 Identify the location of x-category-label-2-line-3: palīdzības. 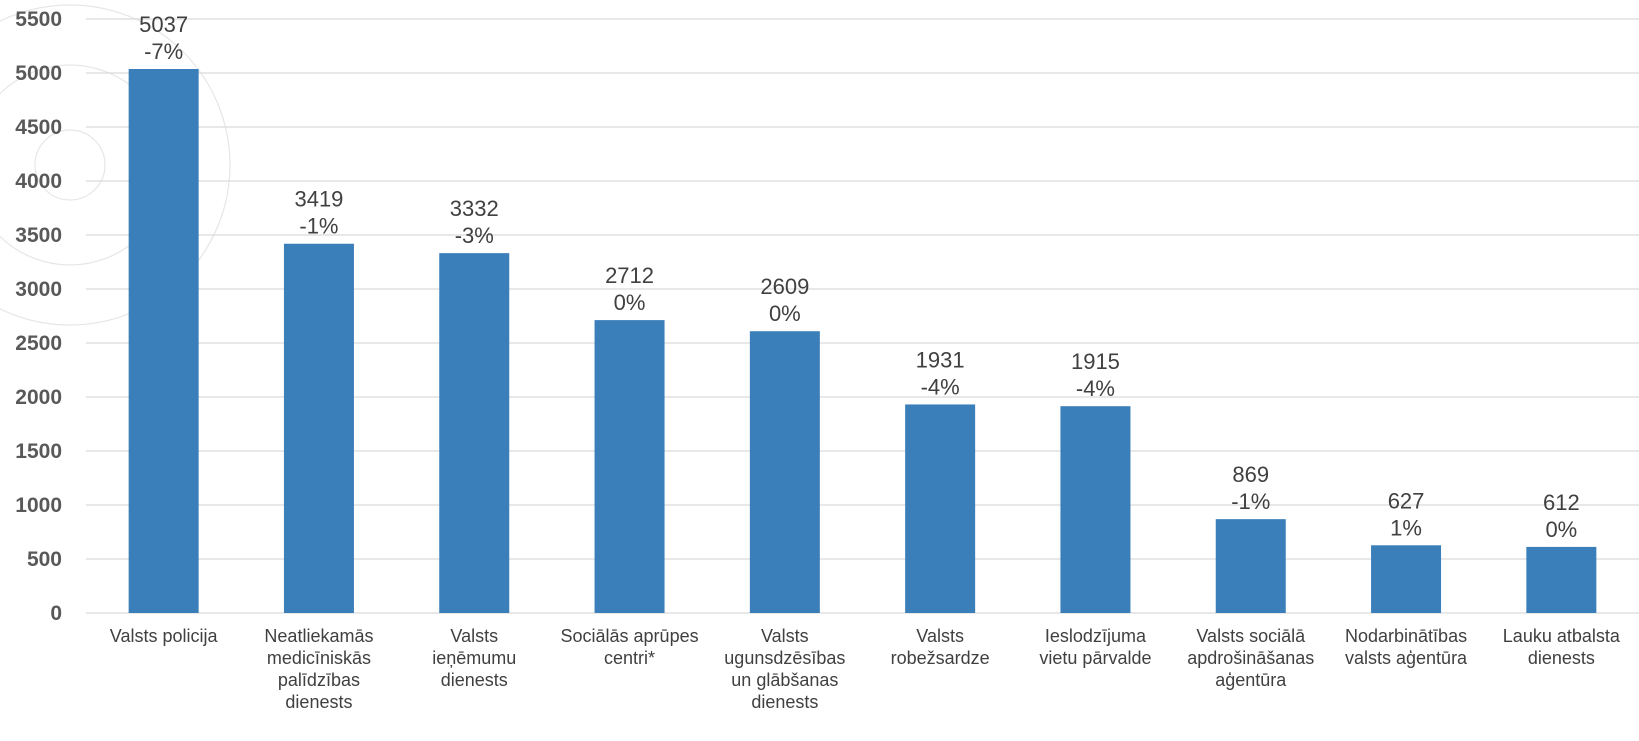
(319, 680).